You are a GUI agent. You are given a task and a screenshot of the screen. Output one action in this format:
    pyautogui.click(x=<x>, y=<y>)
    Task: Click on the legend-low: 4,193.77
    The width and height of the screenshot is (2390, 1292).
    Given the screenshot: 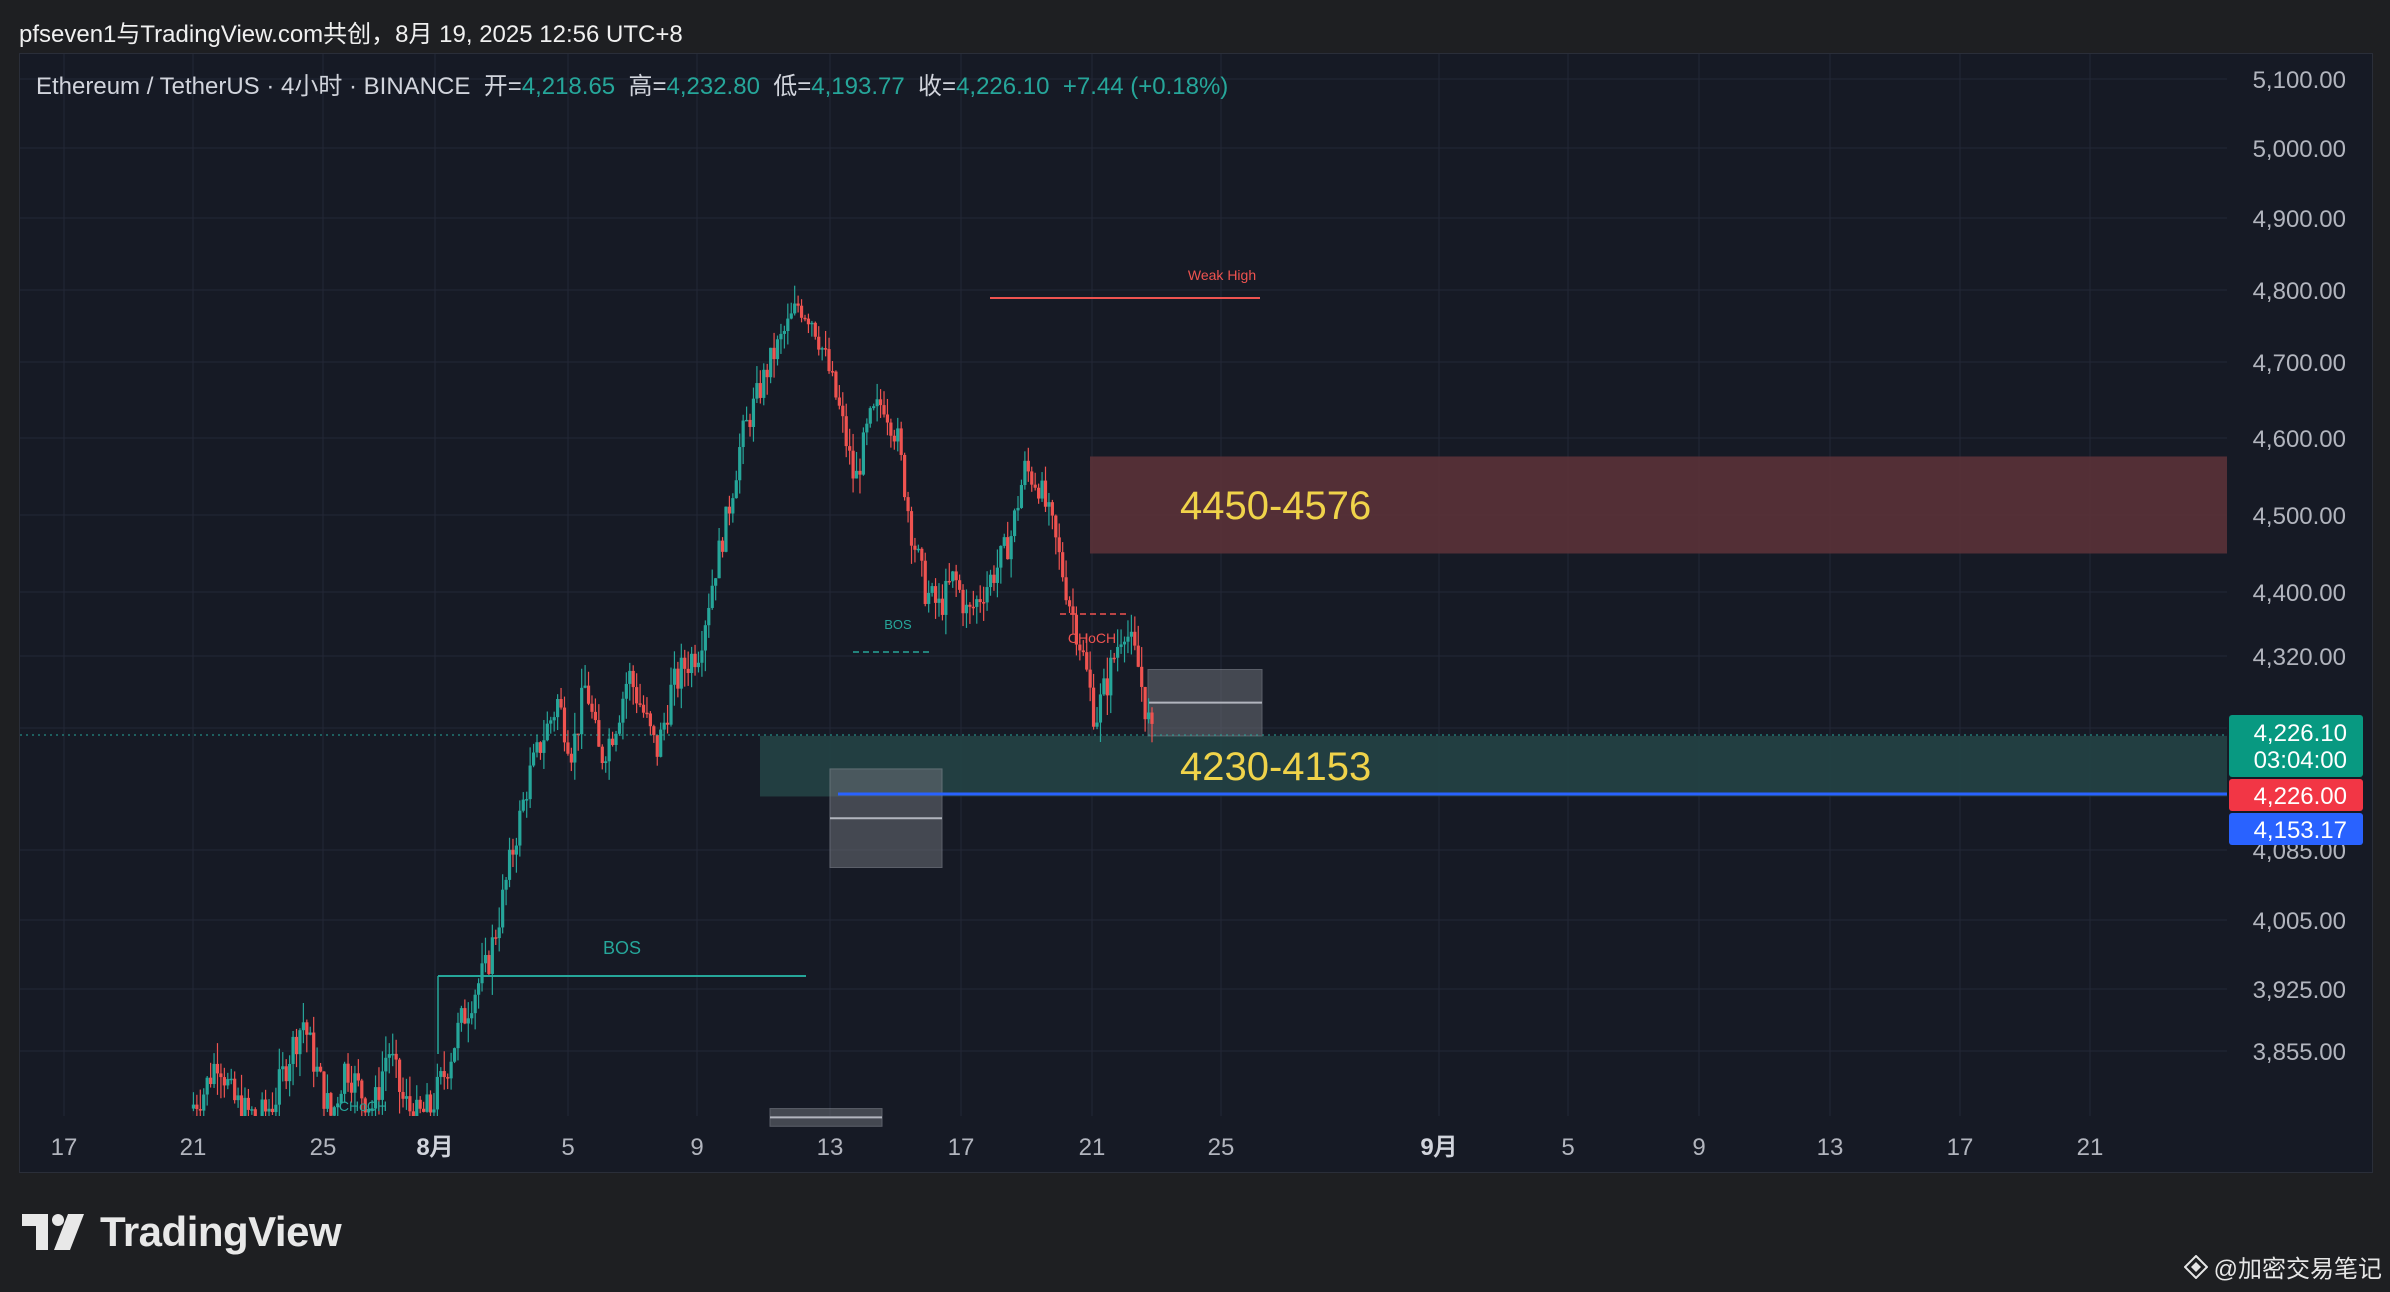 What is the action you would take?
    pyautogui.click(x=864, y=86)
    